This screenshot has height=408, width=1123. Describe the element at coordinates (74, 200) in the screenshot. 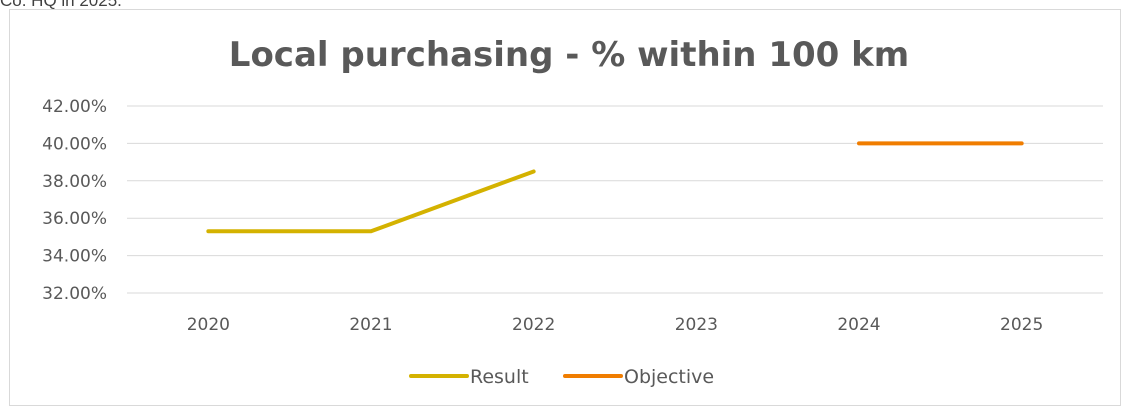

I see `y-axis-ticks: 42.00% 40.00% 38.00% 36.00% 34.00% 32.00%` at that location.